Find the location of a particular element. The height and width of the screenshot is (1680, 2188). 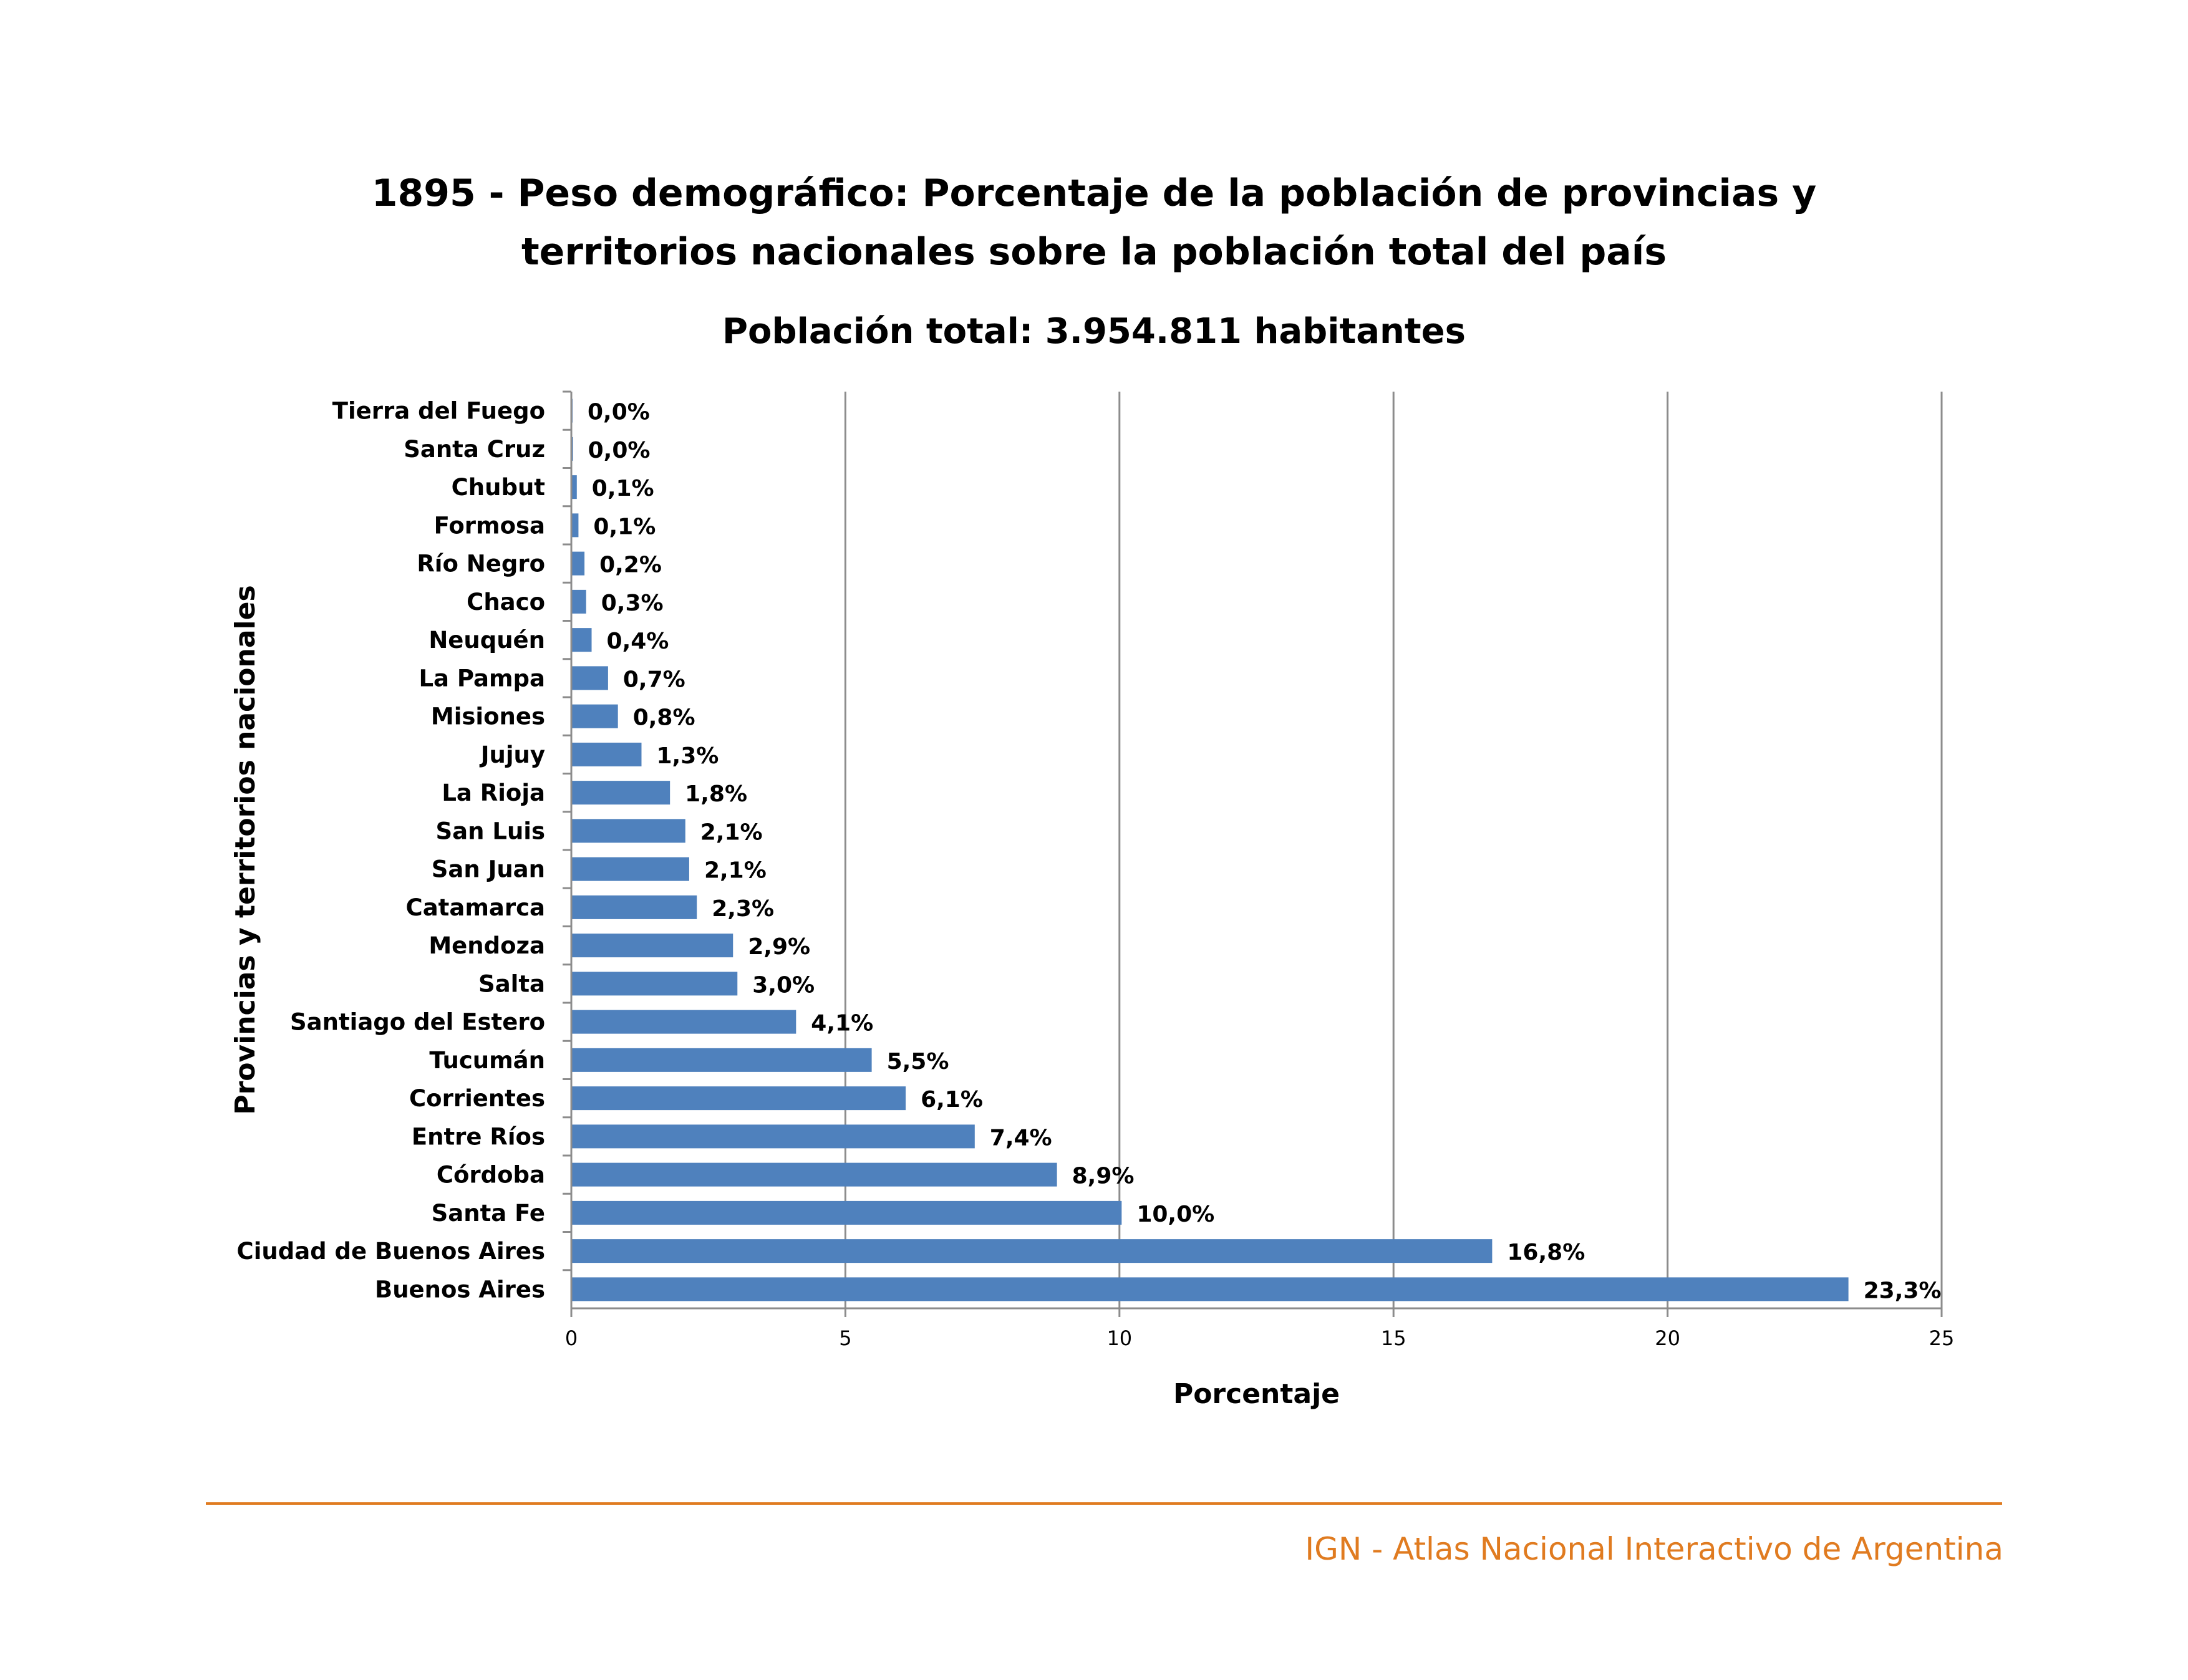

category-label: Jujuy is located at coordinates (512, 755).